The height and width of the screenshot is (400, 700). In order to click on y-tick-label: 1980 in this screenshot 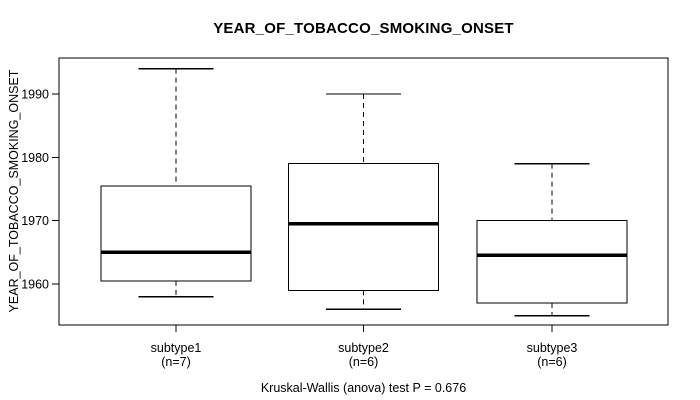, I will do `click(35, 158)`.